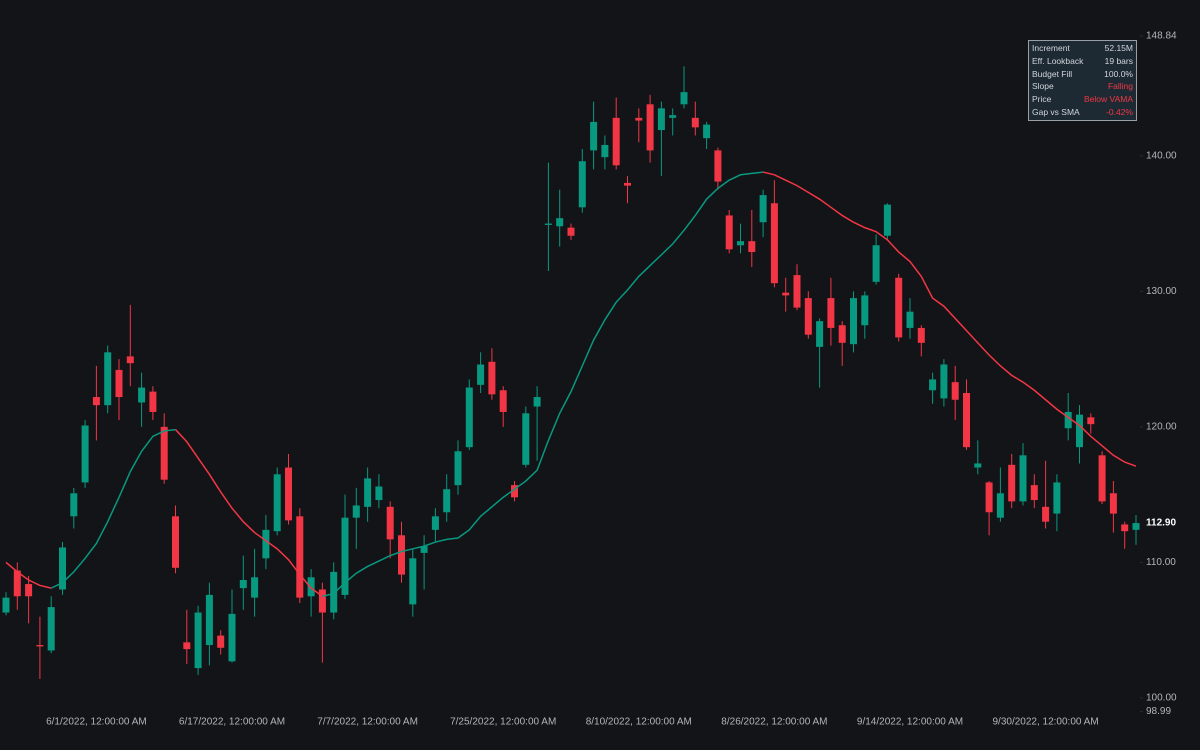 This screenshot has height=750, width=1200. I want to click on y-tick-label: 140.00, so click(1161, 155).